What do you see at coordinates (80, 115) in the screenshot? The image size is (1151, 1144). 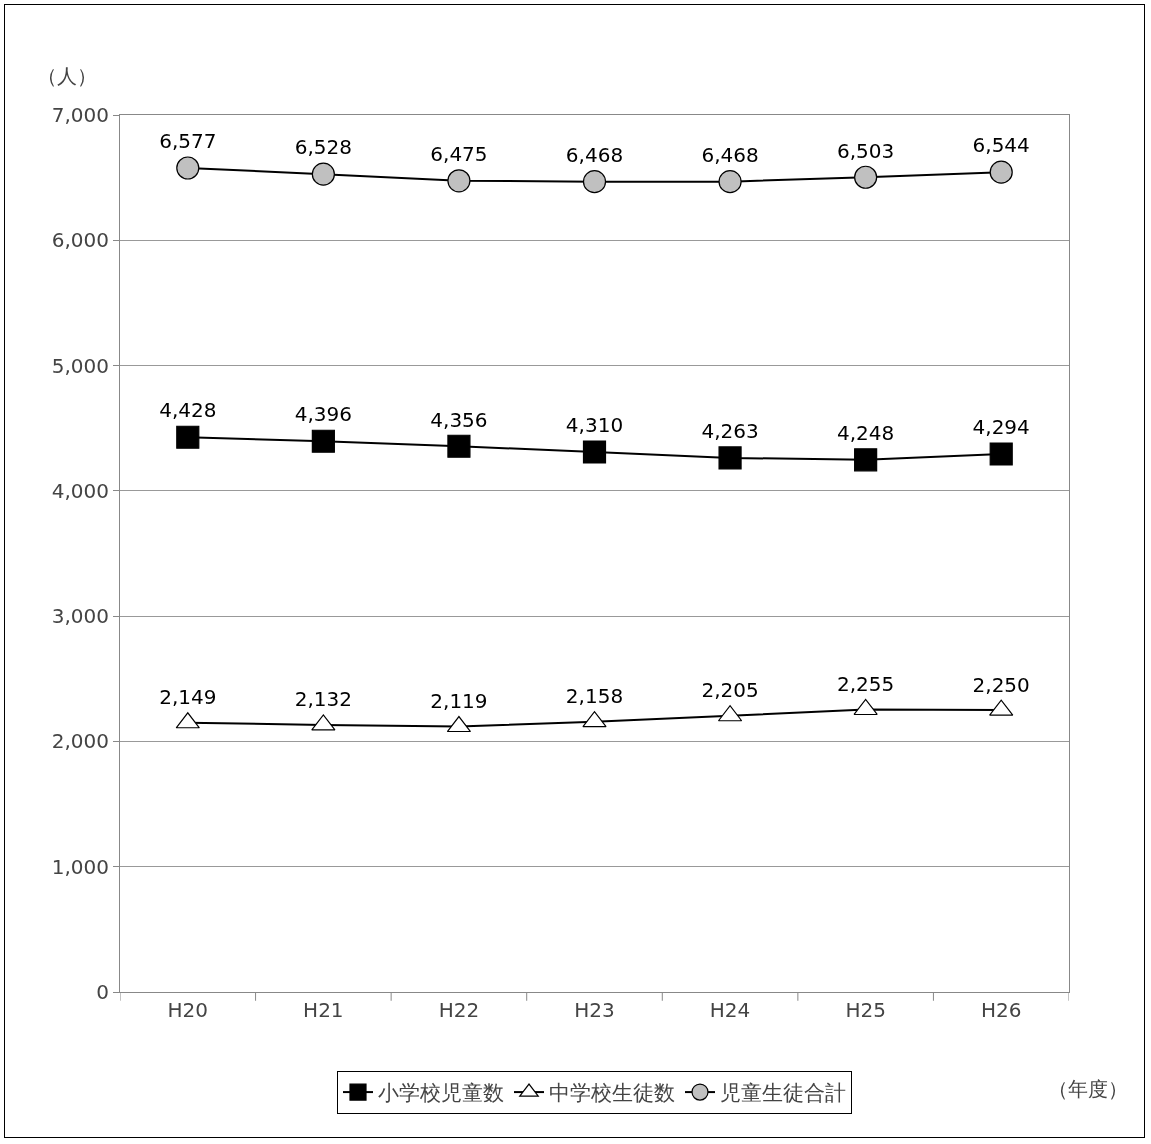 I see `y-tick-label: 7,000` at bounding box center [80, 115].